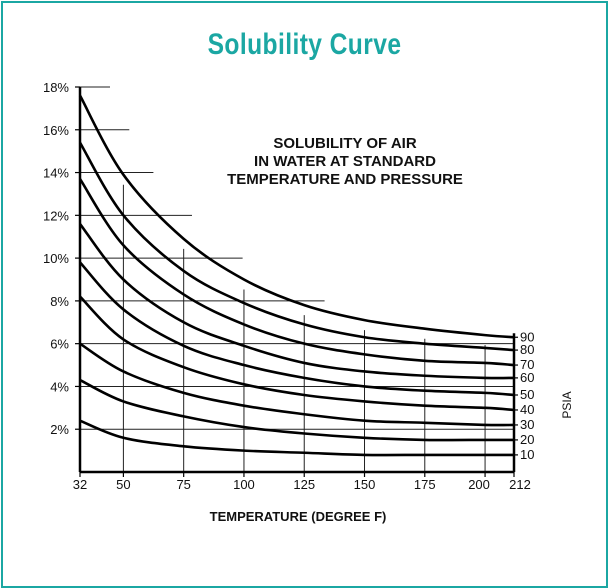 The width and height of the screenshot is (609, 588). I want to click on y-tick-label: 4%, so click(59, 386).